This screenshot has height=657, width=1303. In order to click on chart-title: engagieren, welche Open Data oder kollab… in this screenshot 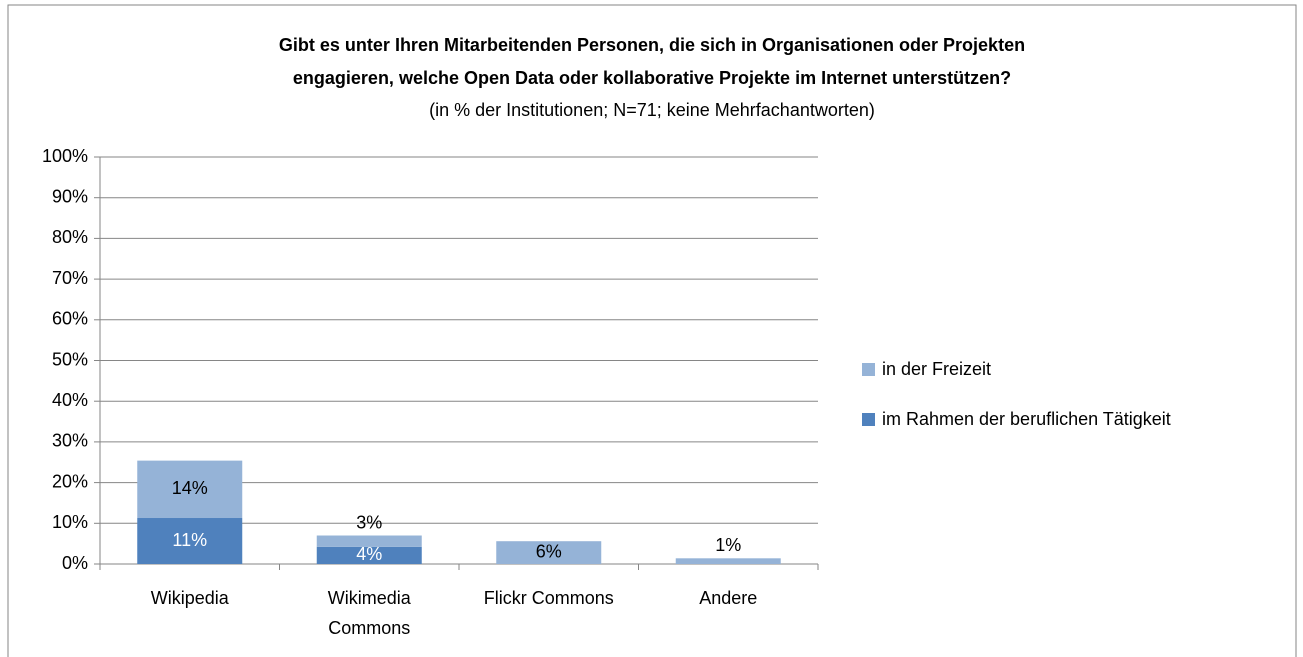, I will do `click(652, 78)`.